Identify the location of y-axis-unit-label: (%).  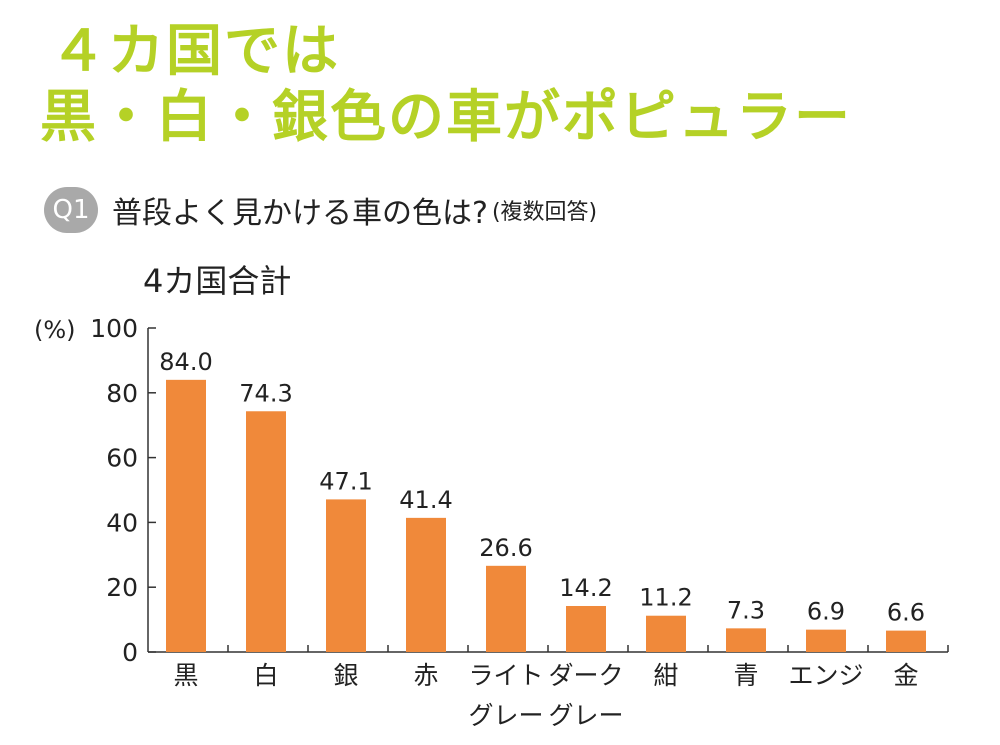
(55, 330).